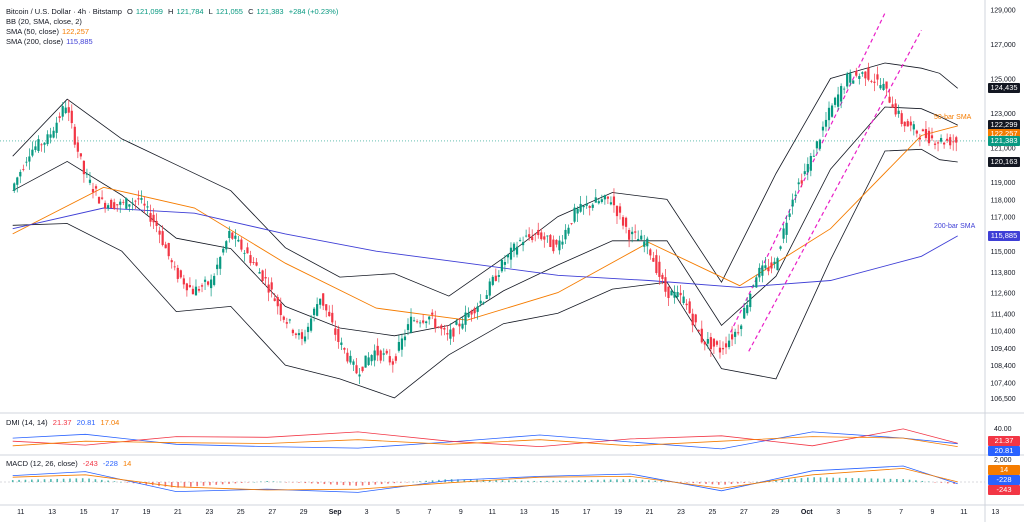  What do you see at coordinates (807, 512) in the screenshot?
I see `x-tick-label: Oct` at bounding box center [807, 512].